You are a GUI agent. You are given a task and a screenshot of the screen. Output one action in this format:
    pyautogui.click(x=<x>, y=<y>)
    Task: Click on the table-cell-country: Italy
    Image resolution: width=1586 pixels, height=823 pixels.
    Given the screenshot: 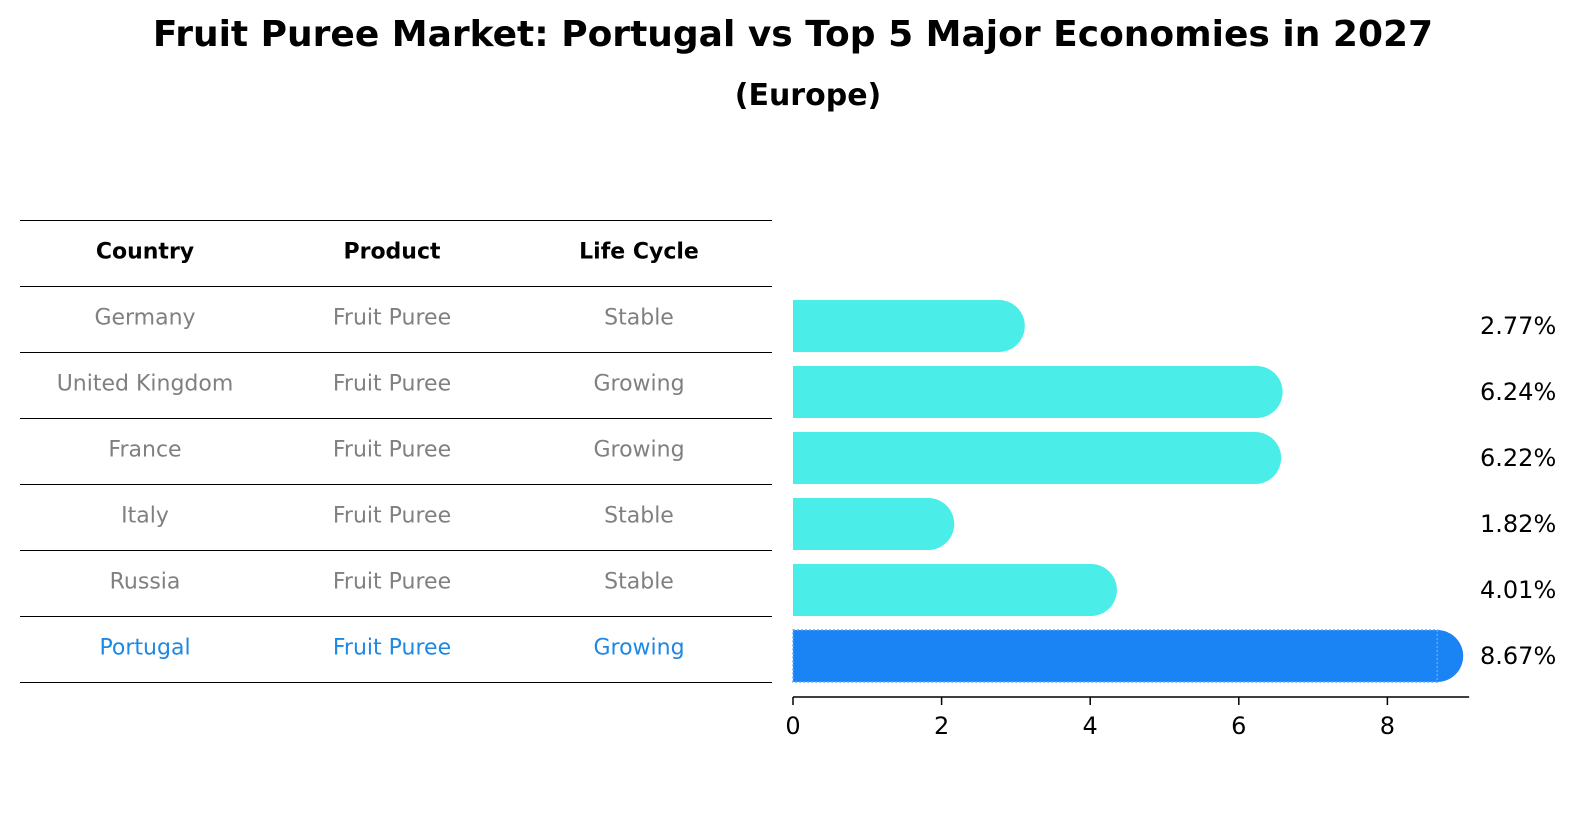 What is the action you would take?
    pyautogui.click(x=145, y=516)
    